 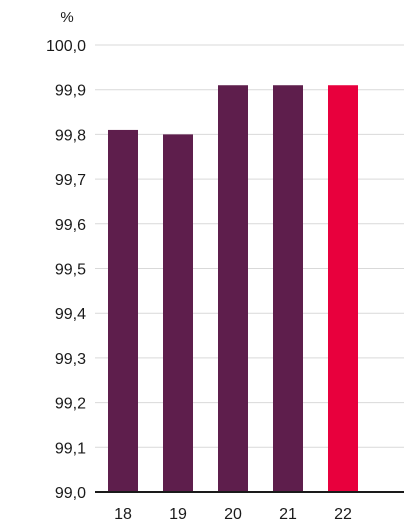 I want to click on y-tick-label: 99,3, so click(x=70, y=359).